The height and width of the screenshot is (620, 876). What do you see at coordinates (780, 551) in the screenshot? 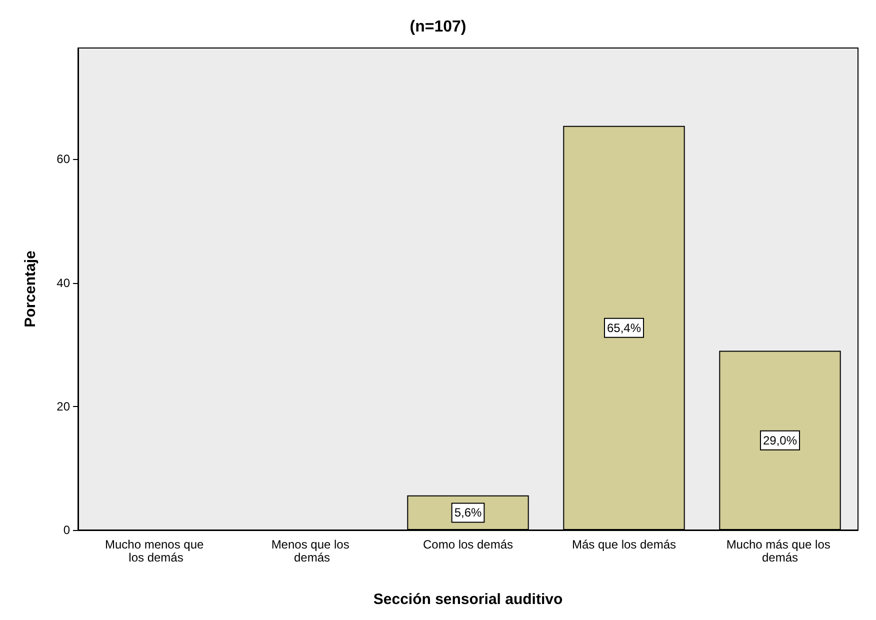
I see `x-tick-label: Mucho más que los demás` at bounding box center [780, 551].